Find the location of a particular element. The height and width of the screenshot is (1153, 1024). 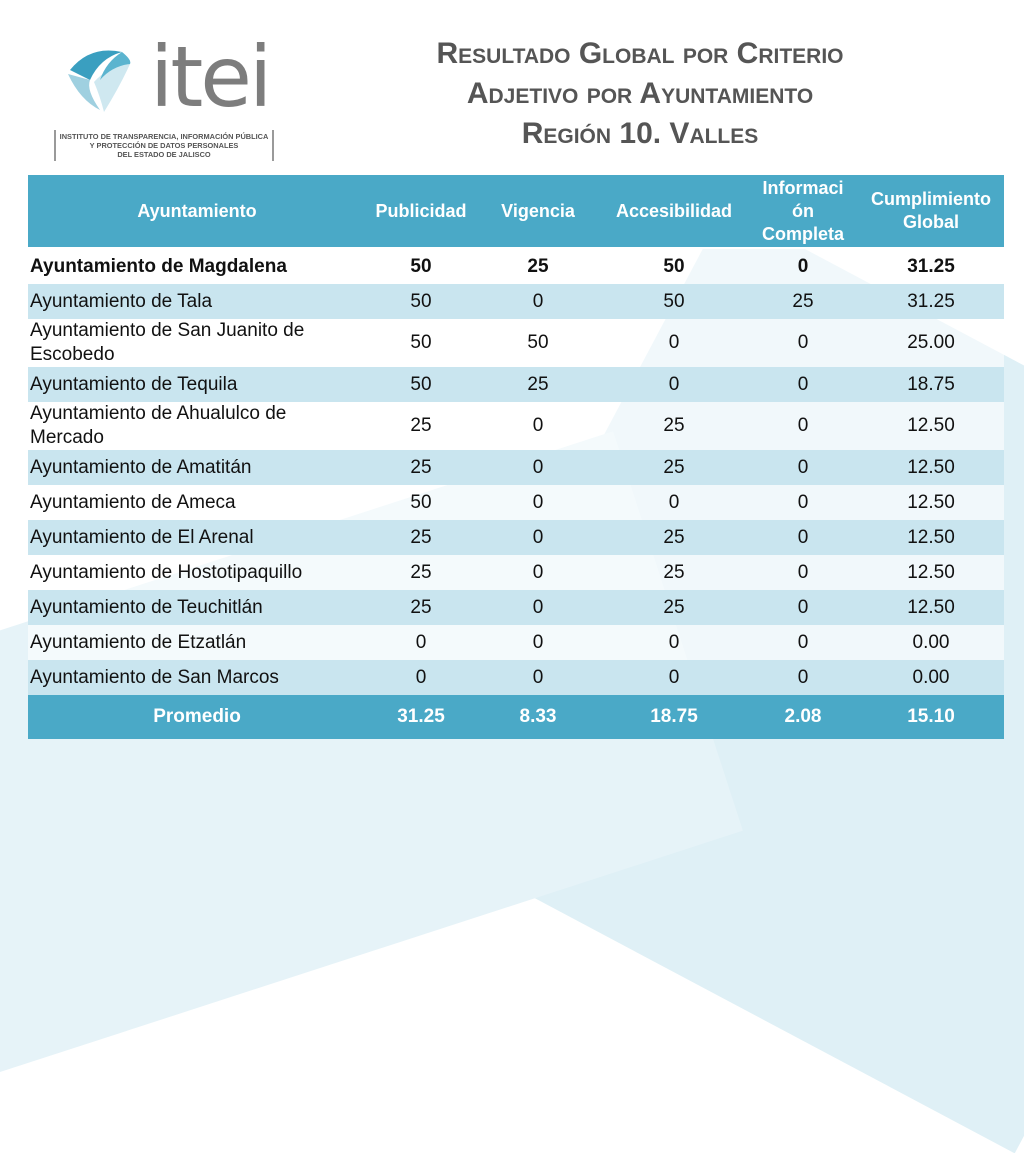

ayuntamiento-name: Ayuntamiento de Tequila is located at coordinates (197, 384).